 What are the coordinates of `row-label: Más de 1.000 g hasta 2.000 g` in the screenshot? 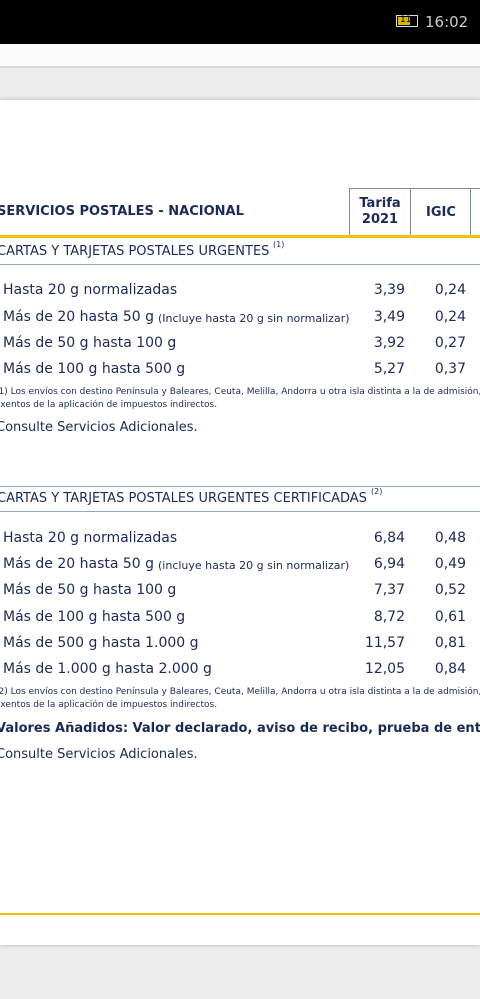 It's located at (107, 669).